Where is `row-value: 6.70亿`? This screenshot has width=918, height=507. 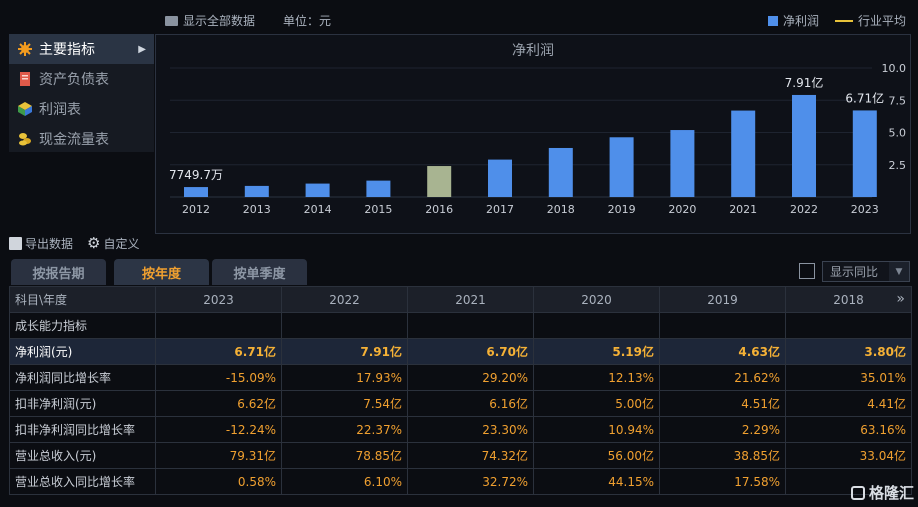 row-value: 6.70亿 is located at coordinates (470, 351).